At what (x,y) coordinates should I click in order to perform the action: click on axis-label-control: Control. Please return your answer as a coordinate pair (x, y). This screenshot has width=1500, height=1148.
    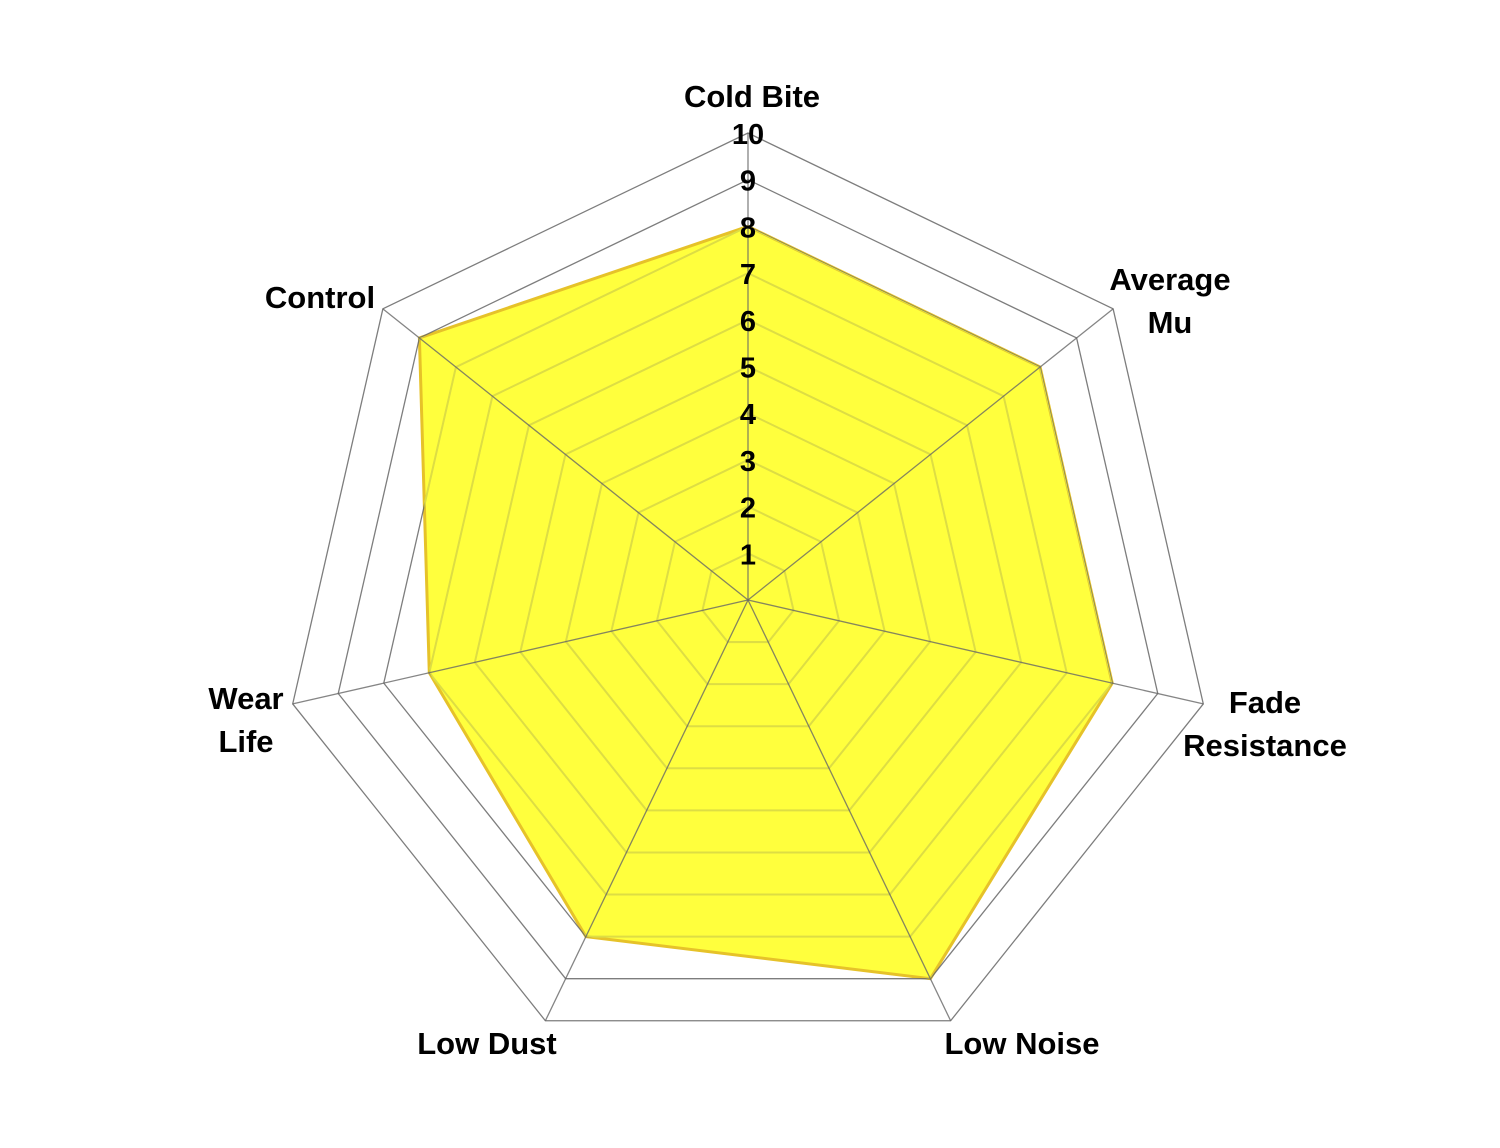
    Looking at the image, I should click on (320, 297).